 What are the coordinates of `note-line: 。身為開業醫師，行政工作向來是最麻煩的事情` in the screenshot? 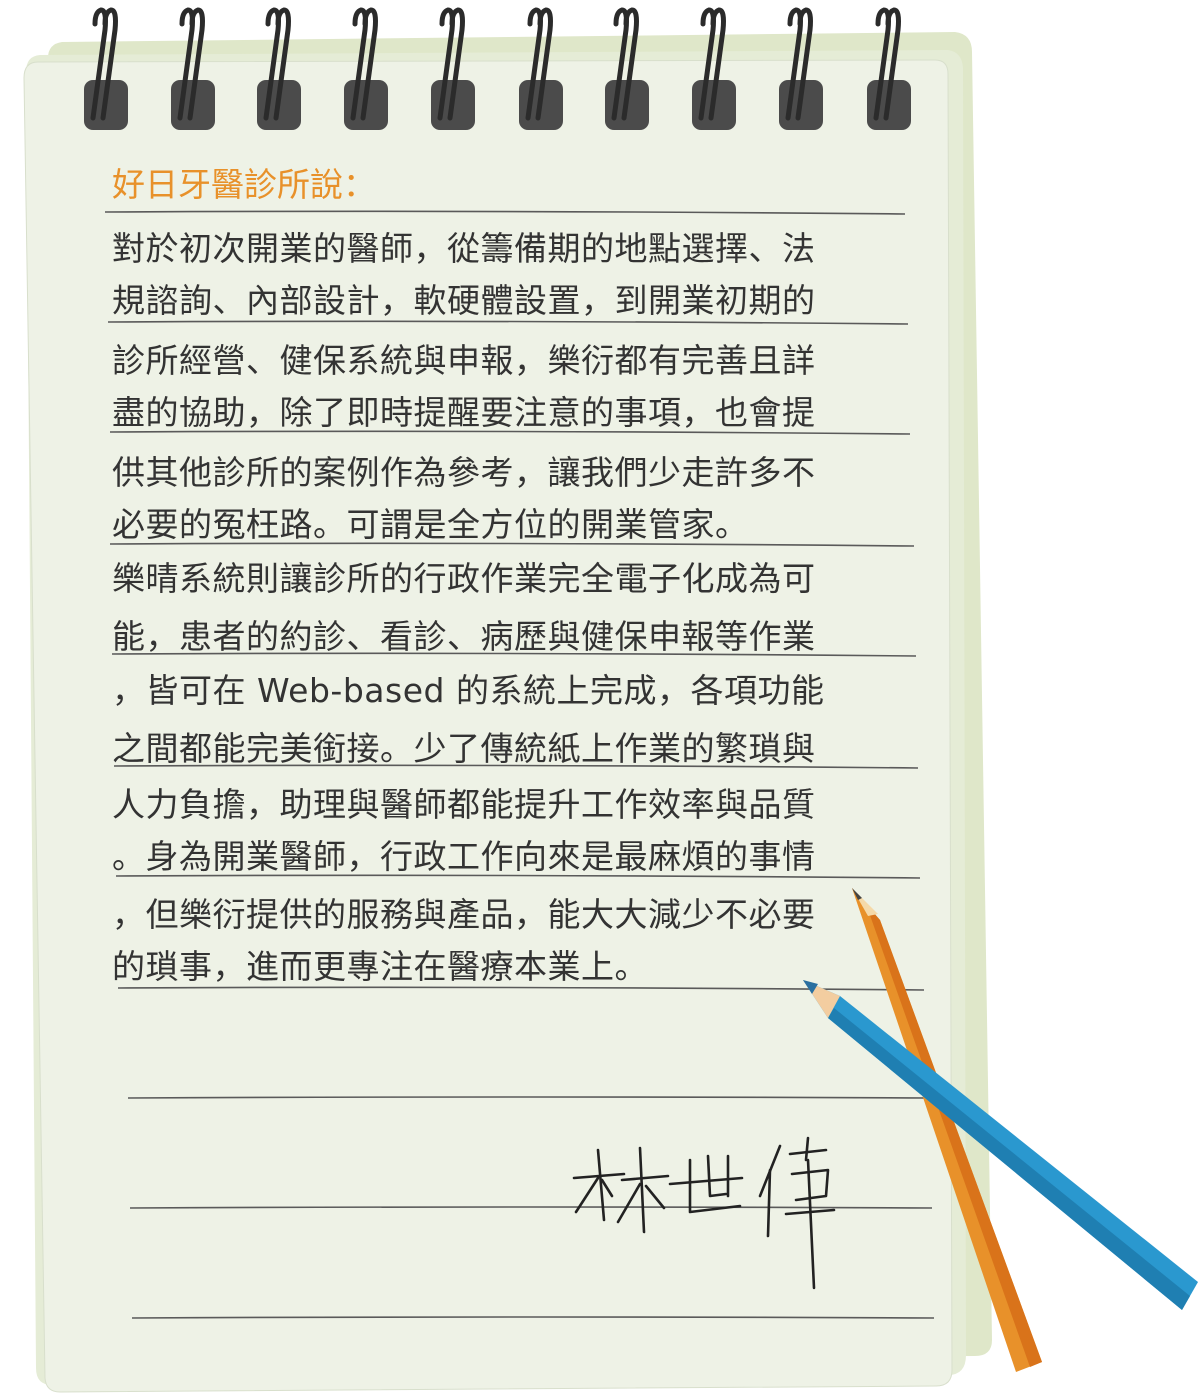 It's located at (464, 856).